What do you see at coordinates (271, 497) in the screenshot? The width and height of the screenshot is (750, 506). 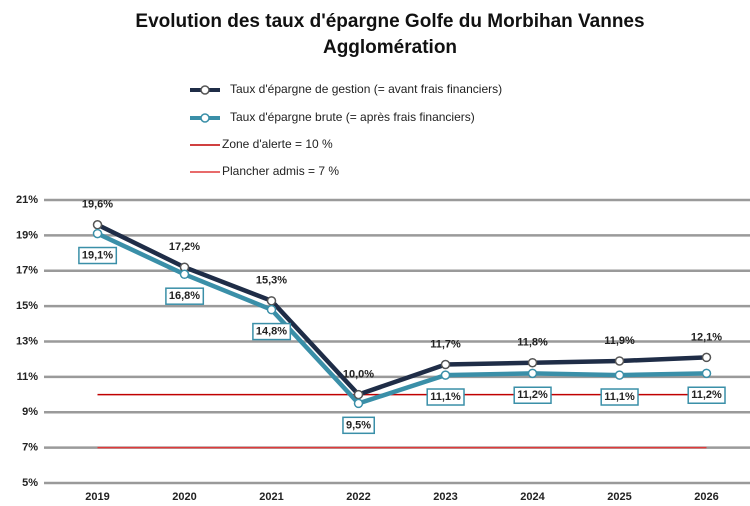 I see `x-tick-label: 2021` at bounding box center [271, 497].